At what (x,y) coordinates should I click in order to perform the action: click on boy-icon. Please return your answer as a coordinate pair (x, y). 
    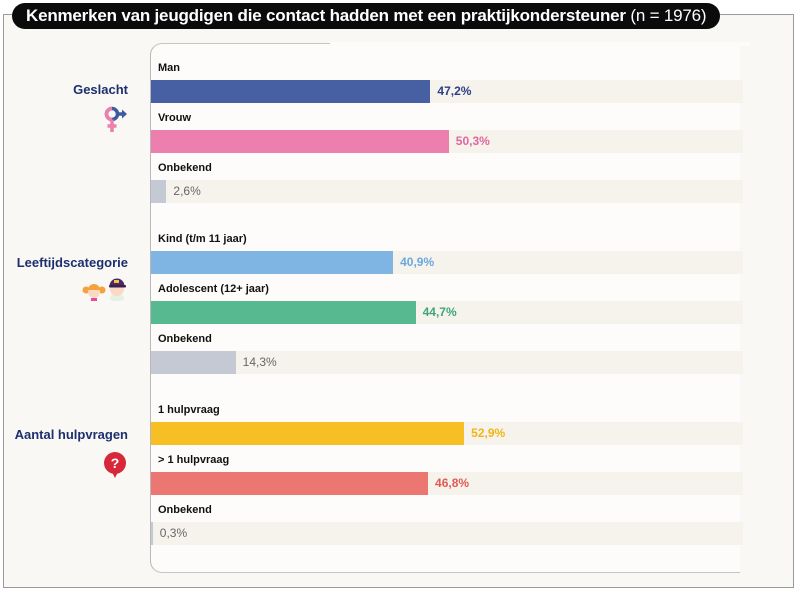
    Looking at the image, I should click on (117, 289).